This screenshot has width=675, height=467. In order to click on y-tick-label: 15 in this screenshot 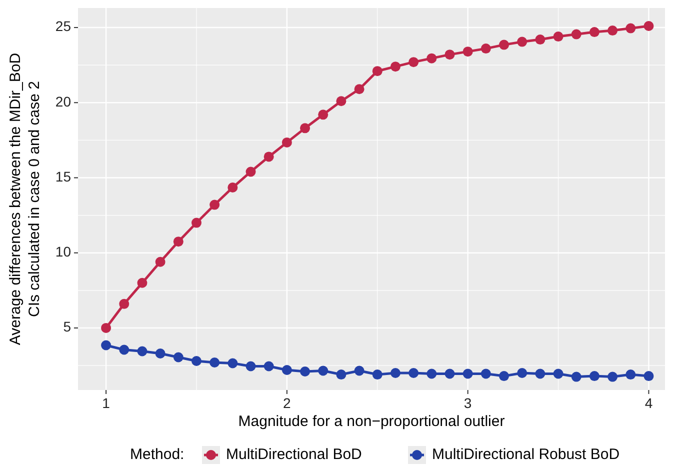, I will do `click(63, 176)`.